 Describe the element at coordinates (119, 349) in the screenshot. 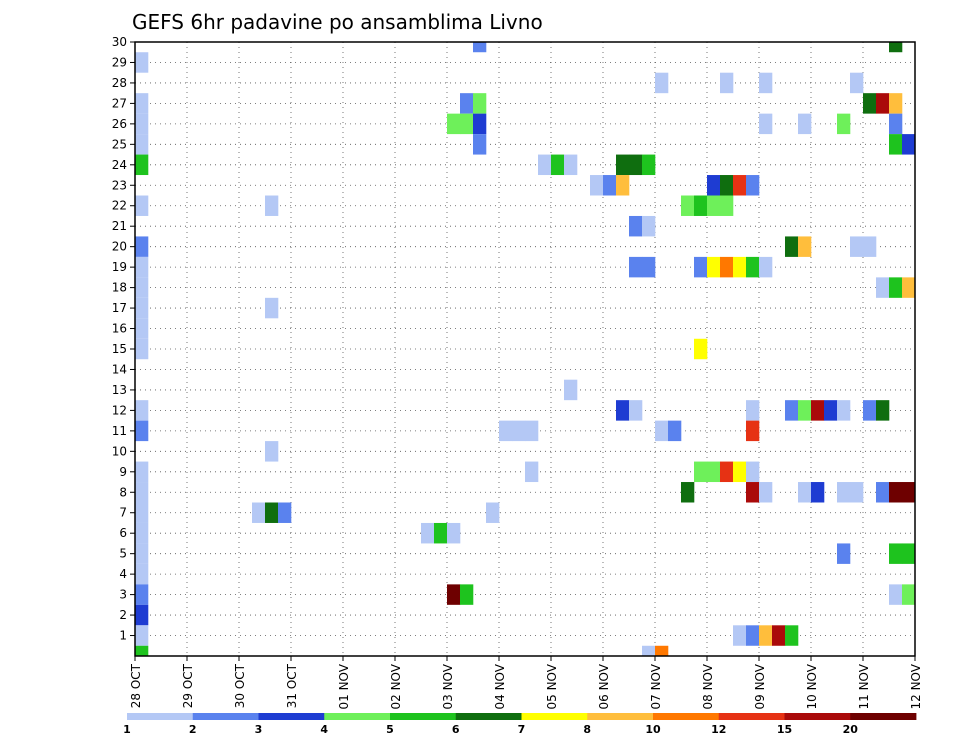

I see `y-tick-label: 15` at that location.